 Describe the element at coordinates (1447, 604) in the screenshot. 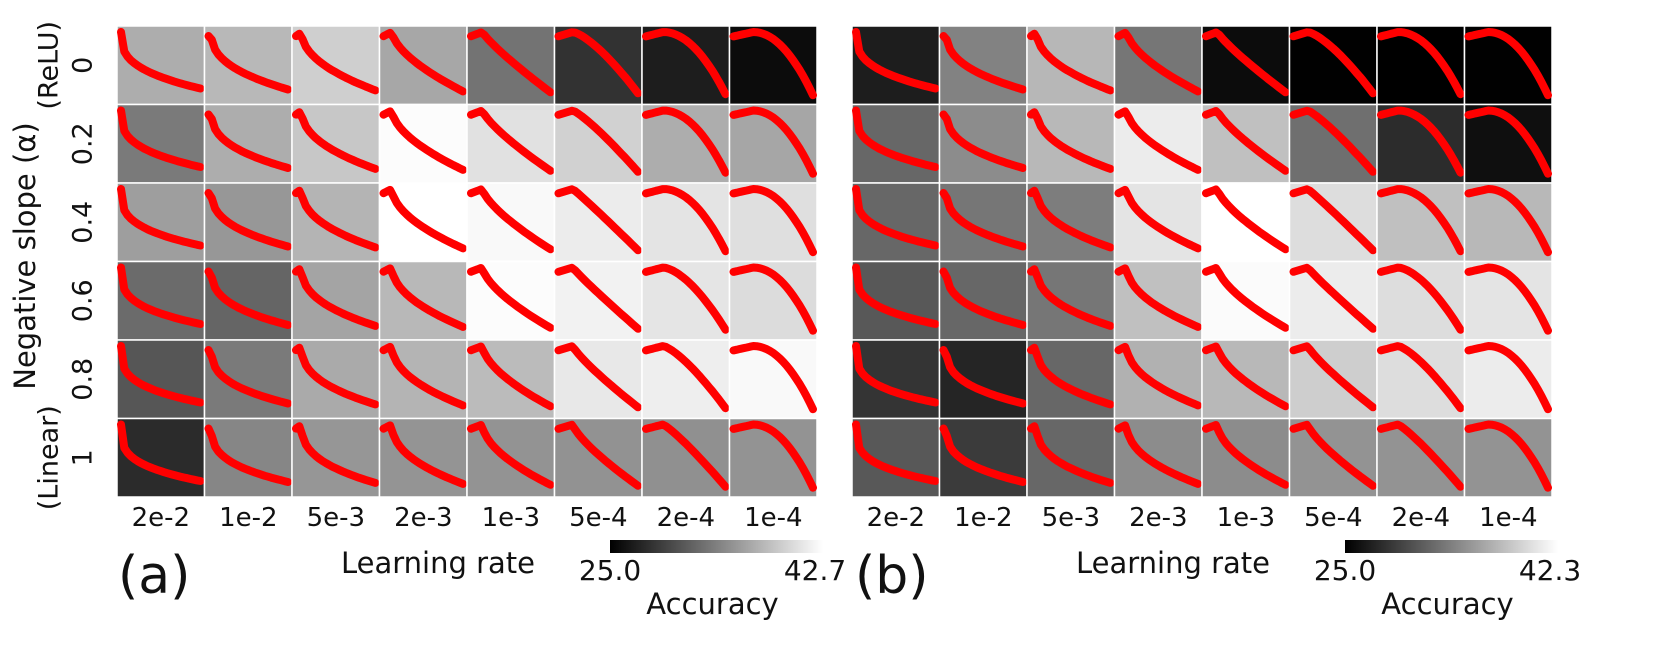

I see `colorbar-title: Accuracy` at that location.